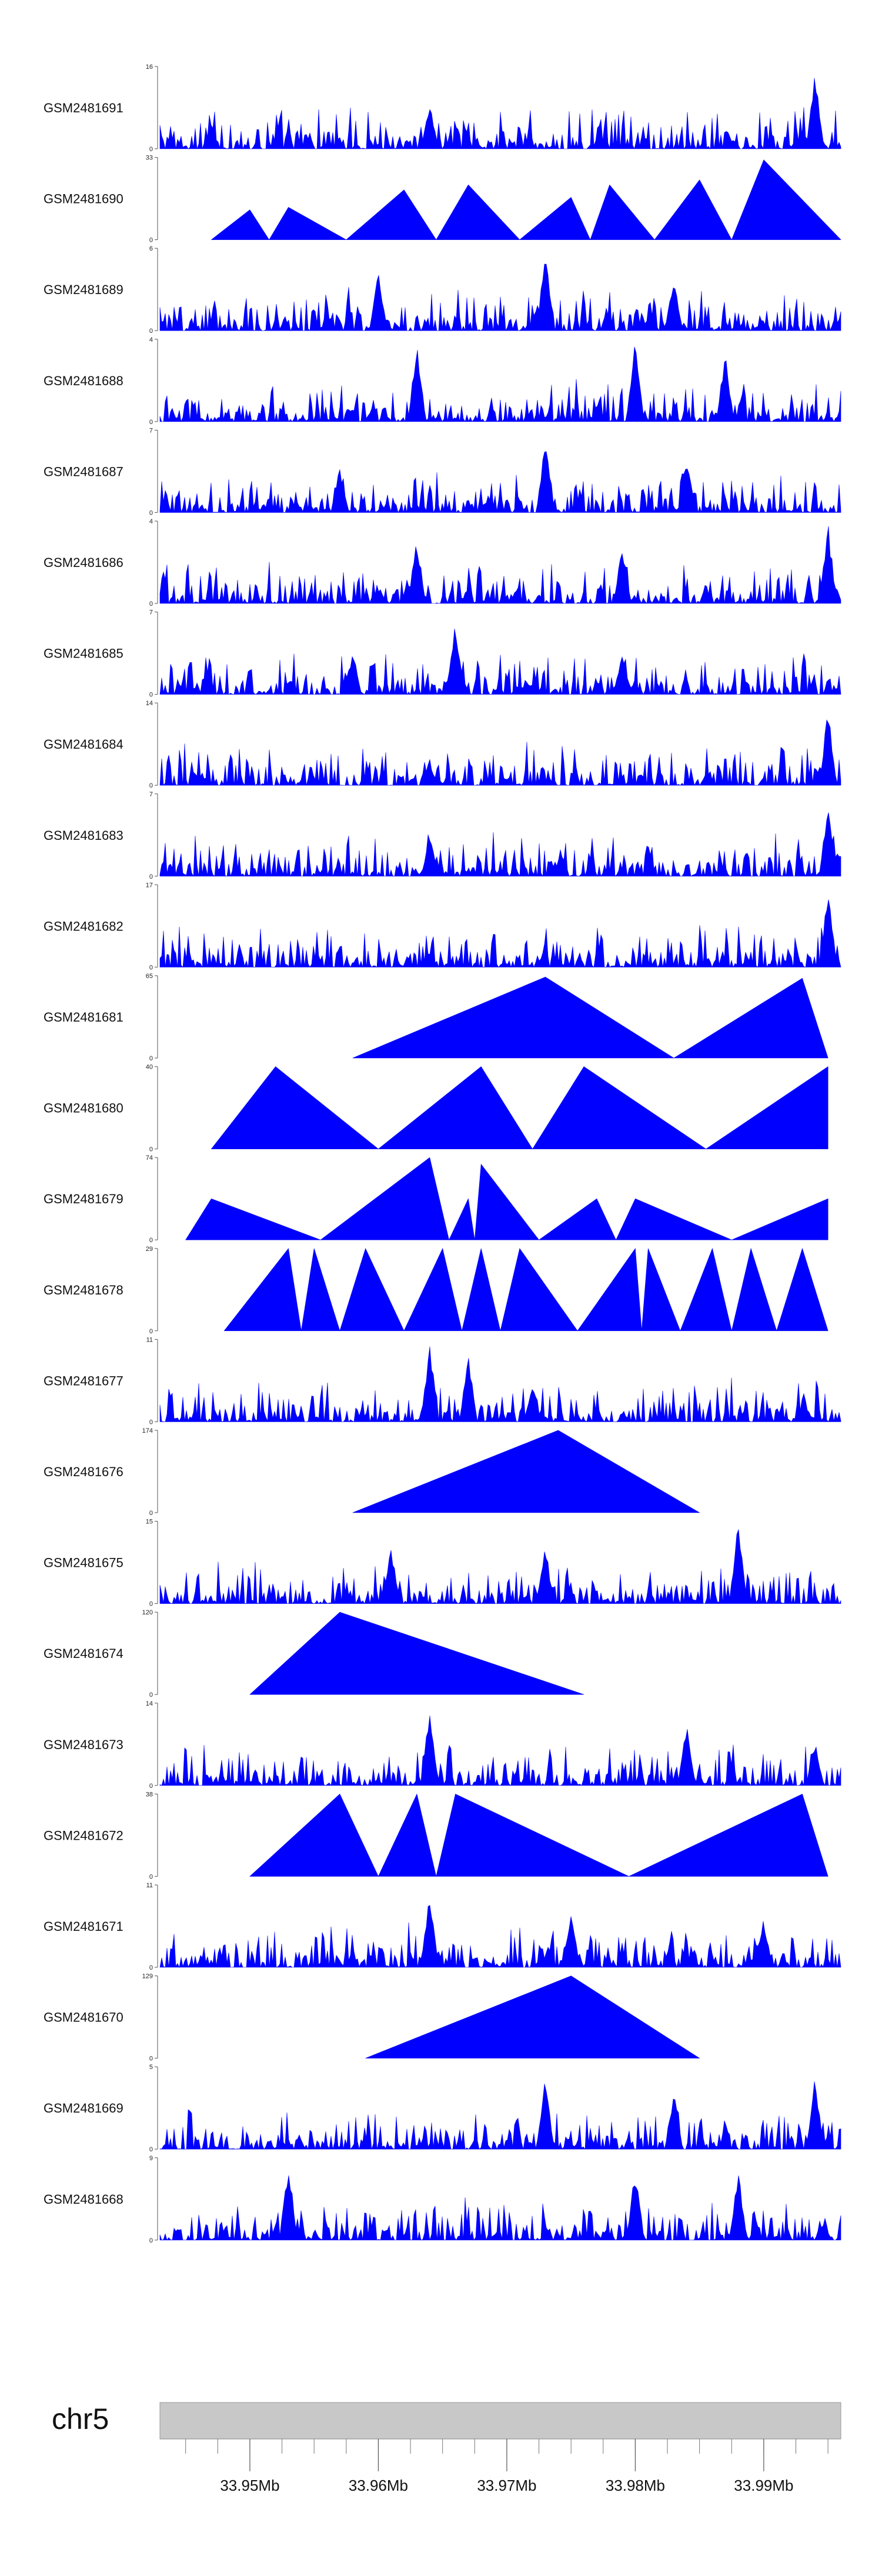 The image size is (882, 2576). Describe the element at coordinates (149, 1794) in the screenshot. I see `y-max-label: 38` at that location.